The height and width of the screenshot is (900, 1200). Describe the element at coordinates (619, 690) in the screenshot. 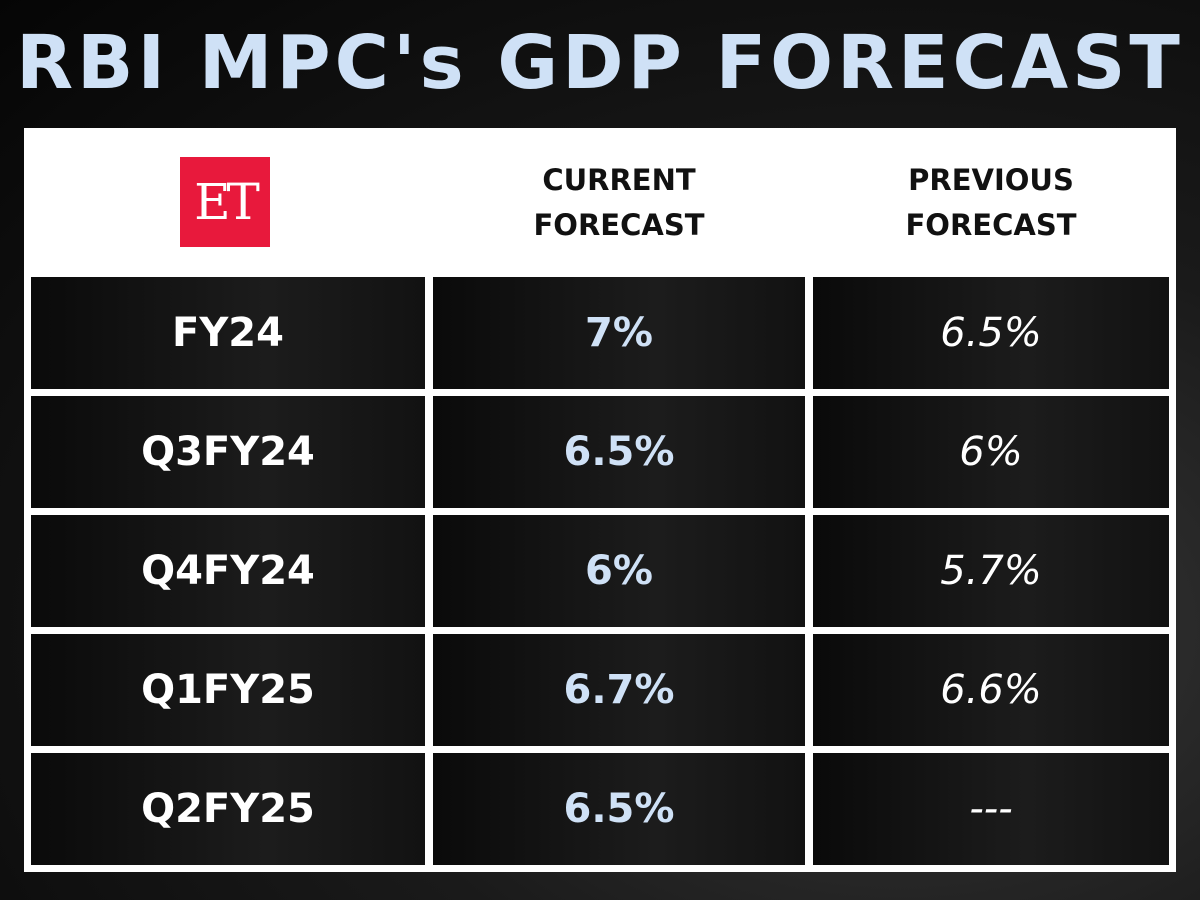

I see `current-forecast-cell: 6.7%` at that location.